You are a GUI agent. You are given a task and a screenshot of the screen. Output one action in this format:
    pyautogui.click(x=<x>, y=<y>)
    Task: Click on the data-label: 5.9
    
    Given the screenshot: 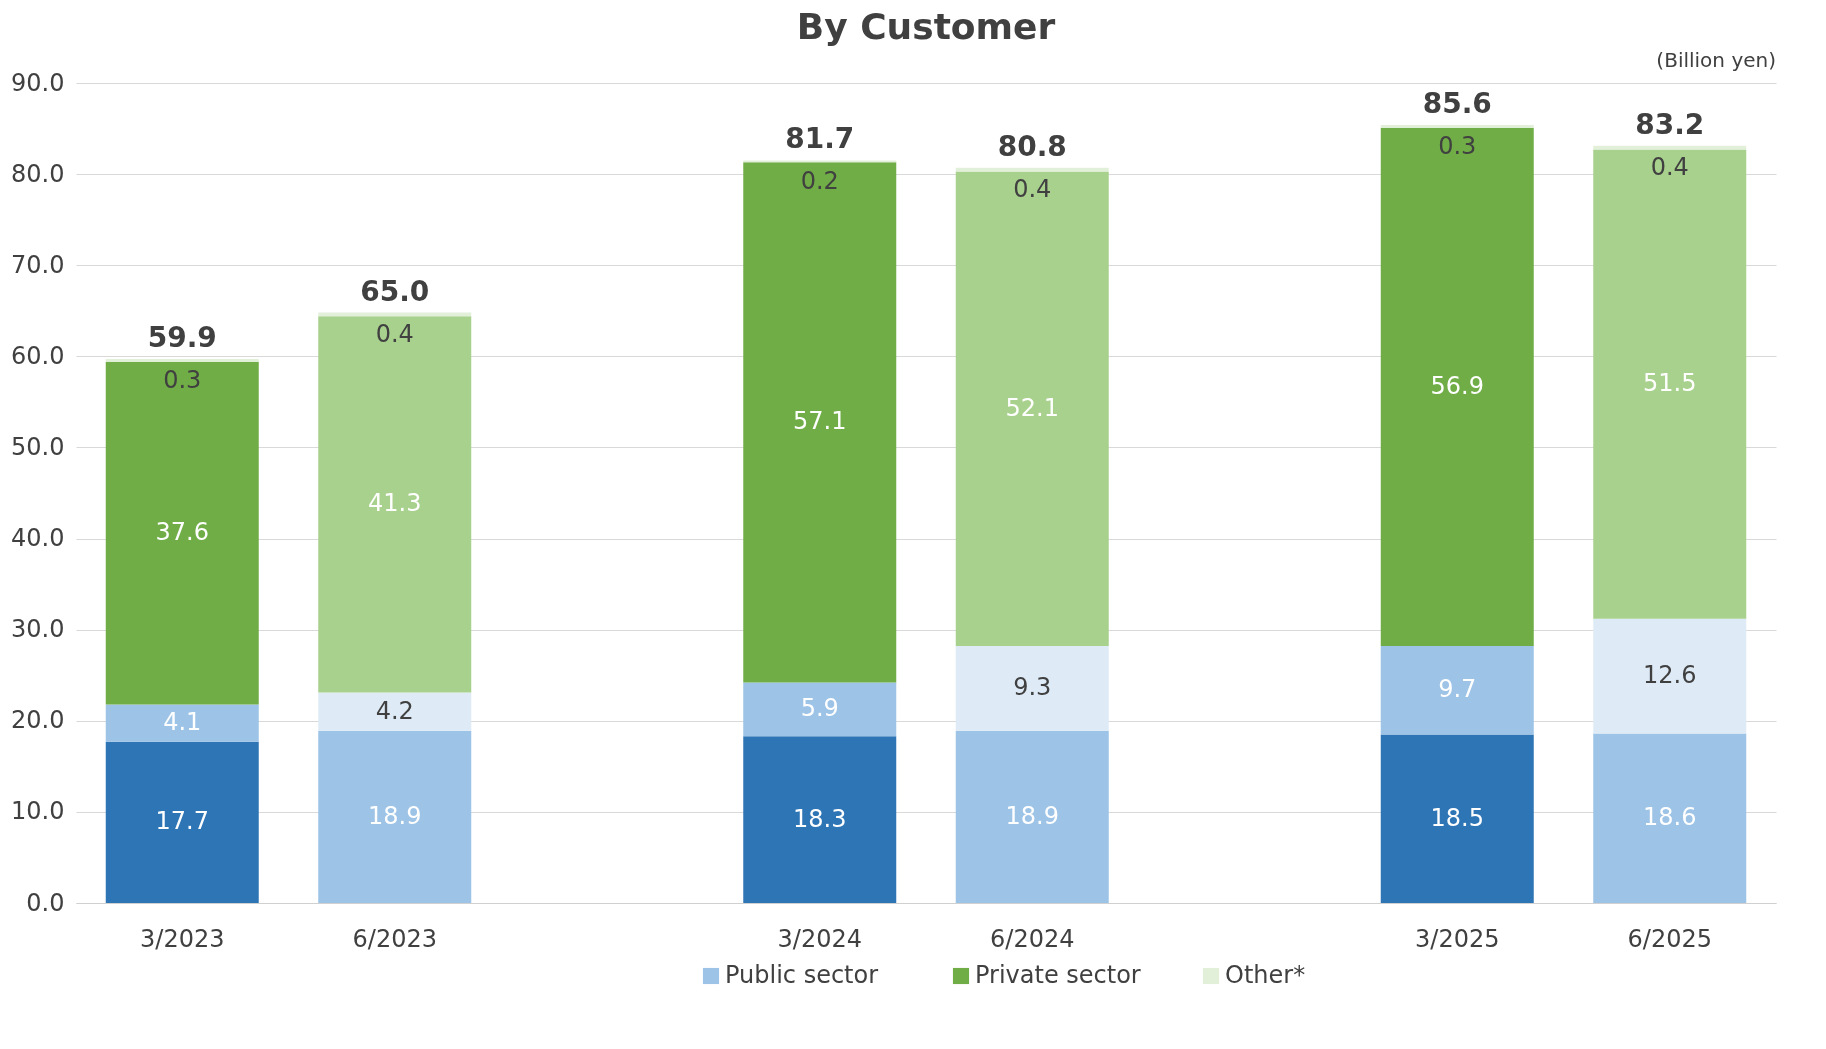 What is the action you would take?
    pyautogui.click(x=819, y=708)
    